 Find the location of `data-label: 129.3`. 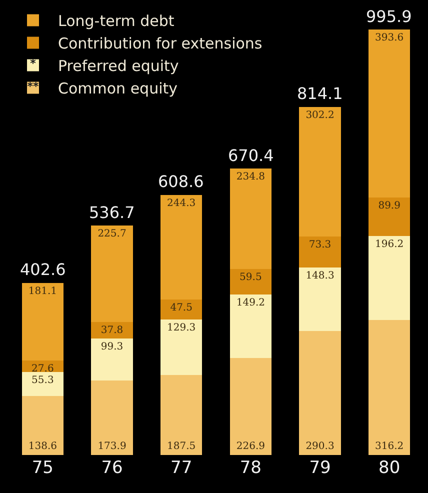

data-label: 129.3 is located at coordinates (181, 328).